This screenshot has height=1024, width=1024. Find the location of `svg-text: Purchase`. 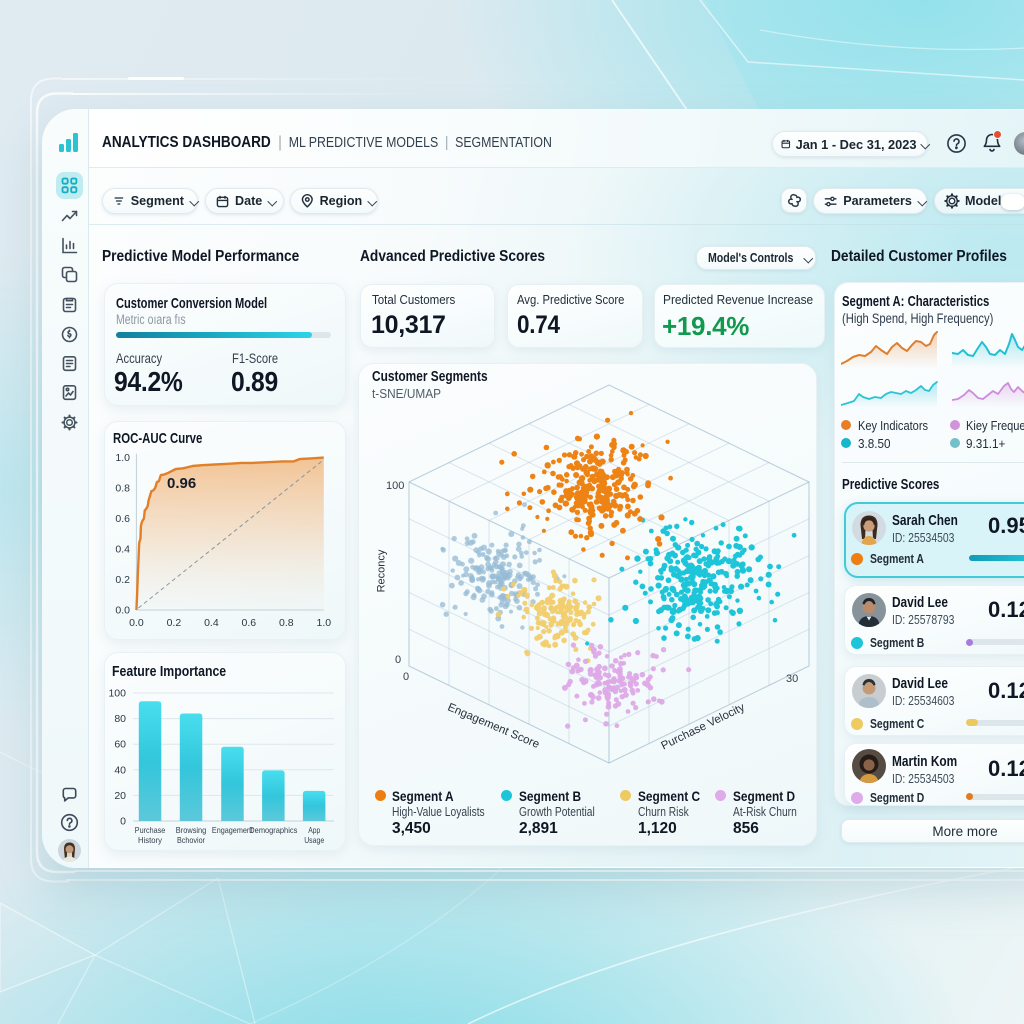

svg-text: Purchase is located at coordinates (150, 830).